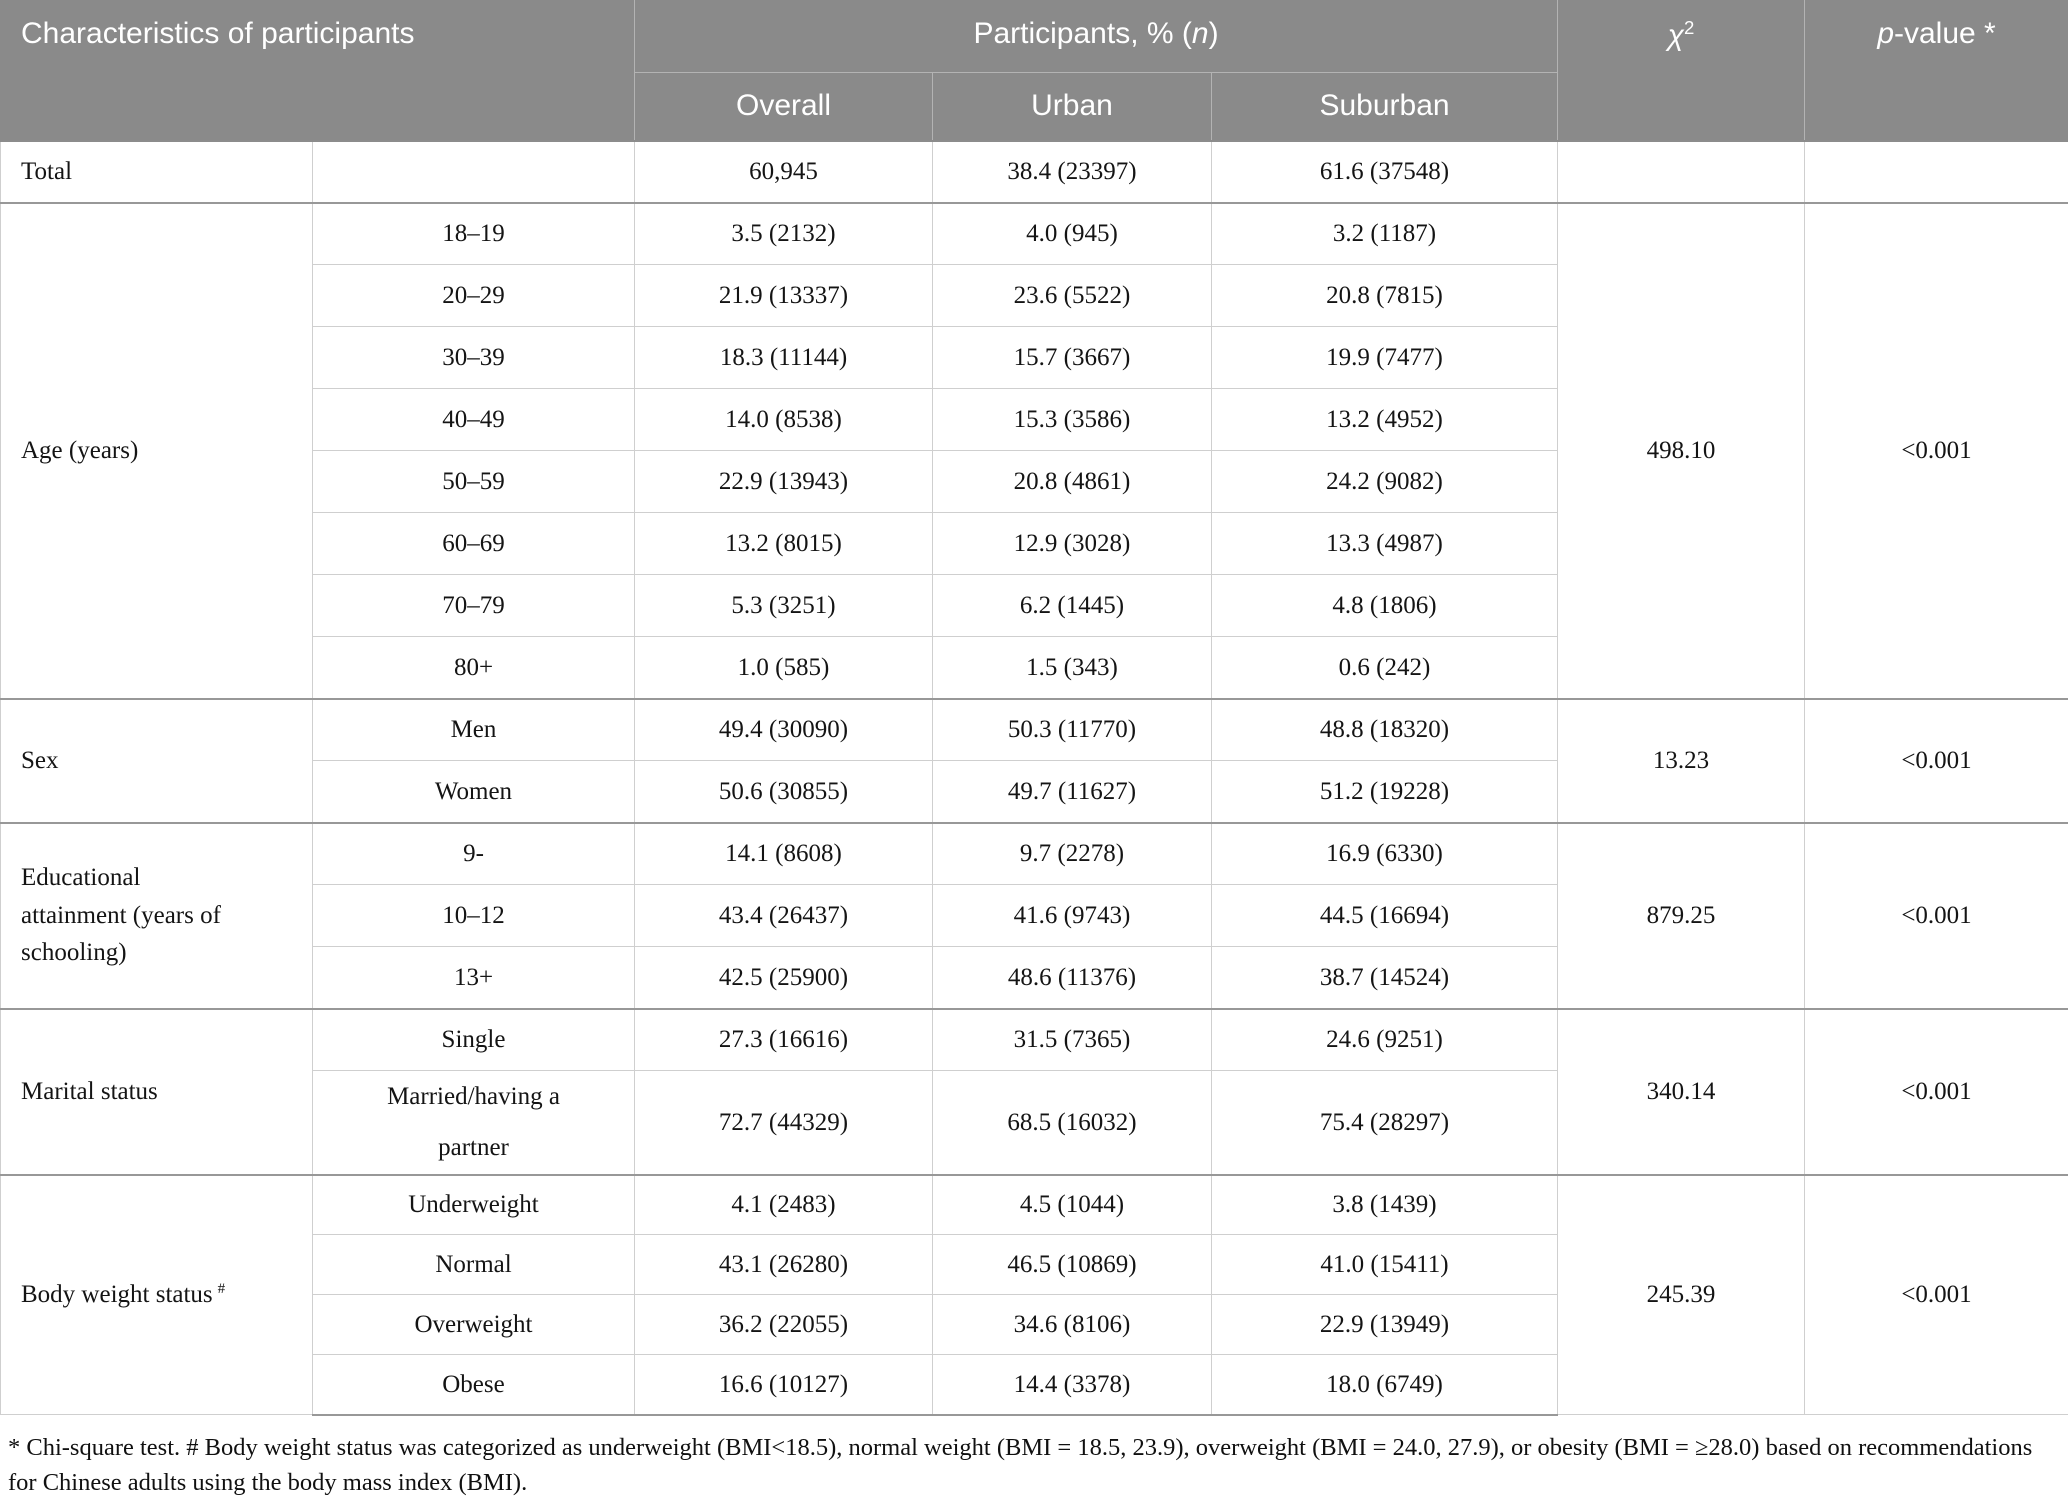 Image resolution: width=2068 pixels, height=1508 pixels. I want to click on group-label-text: Body weight status, so click(117, 1294).